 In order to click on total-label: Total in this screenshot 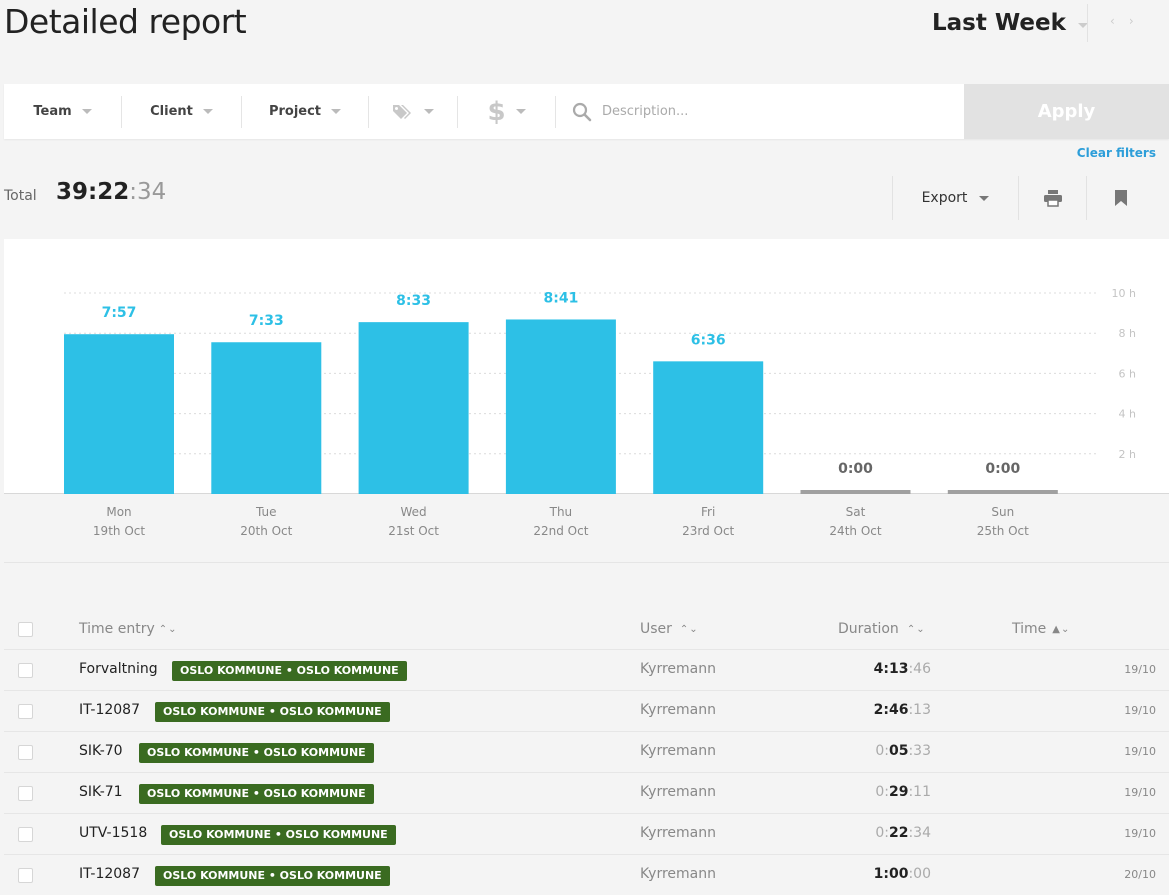, I will do `click(20, 196)`.